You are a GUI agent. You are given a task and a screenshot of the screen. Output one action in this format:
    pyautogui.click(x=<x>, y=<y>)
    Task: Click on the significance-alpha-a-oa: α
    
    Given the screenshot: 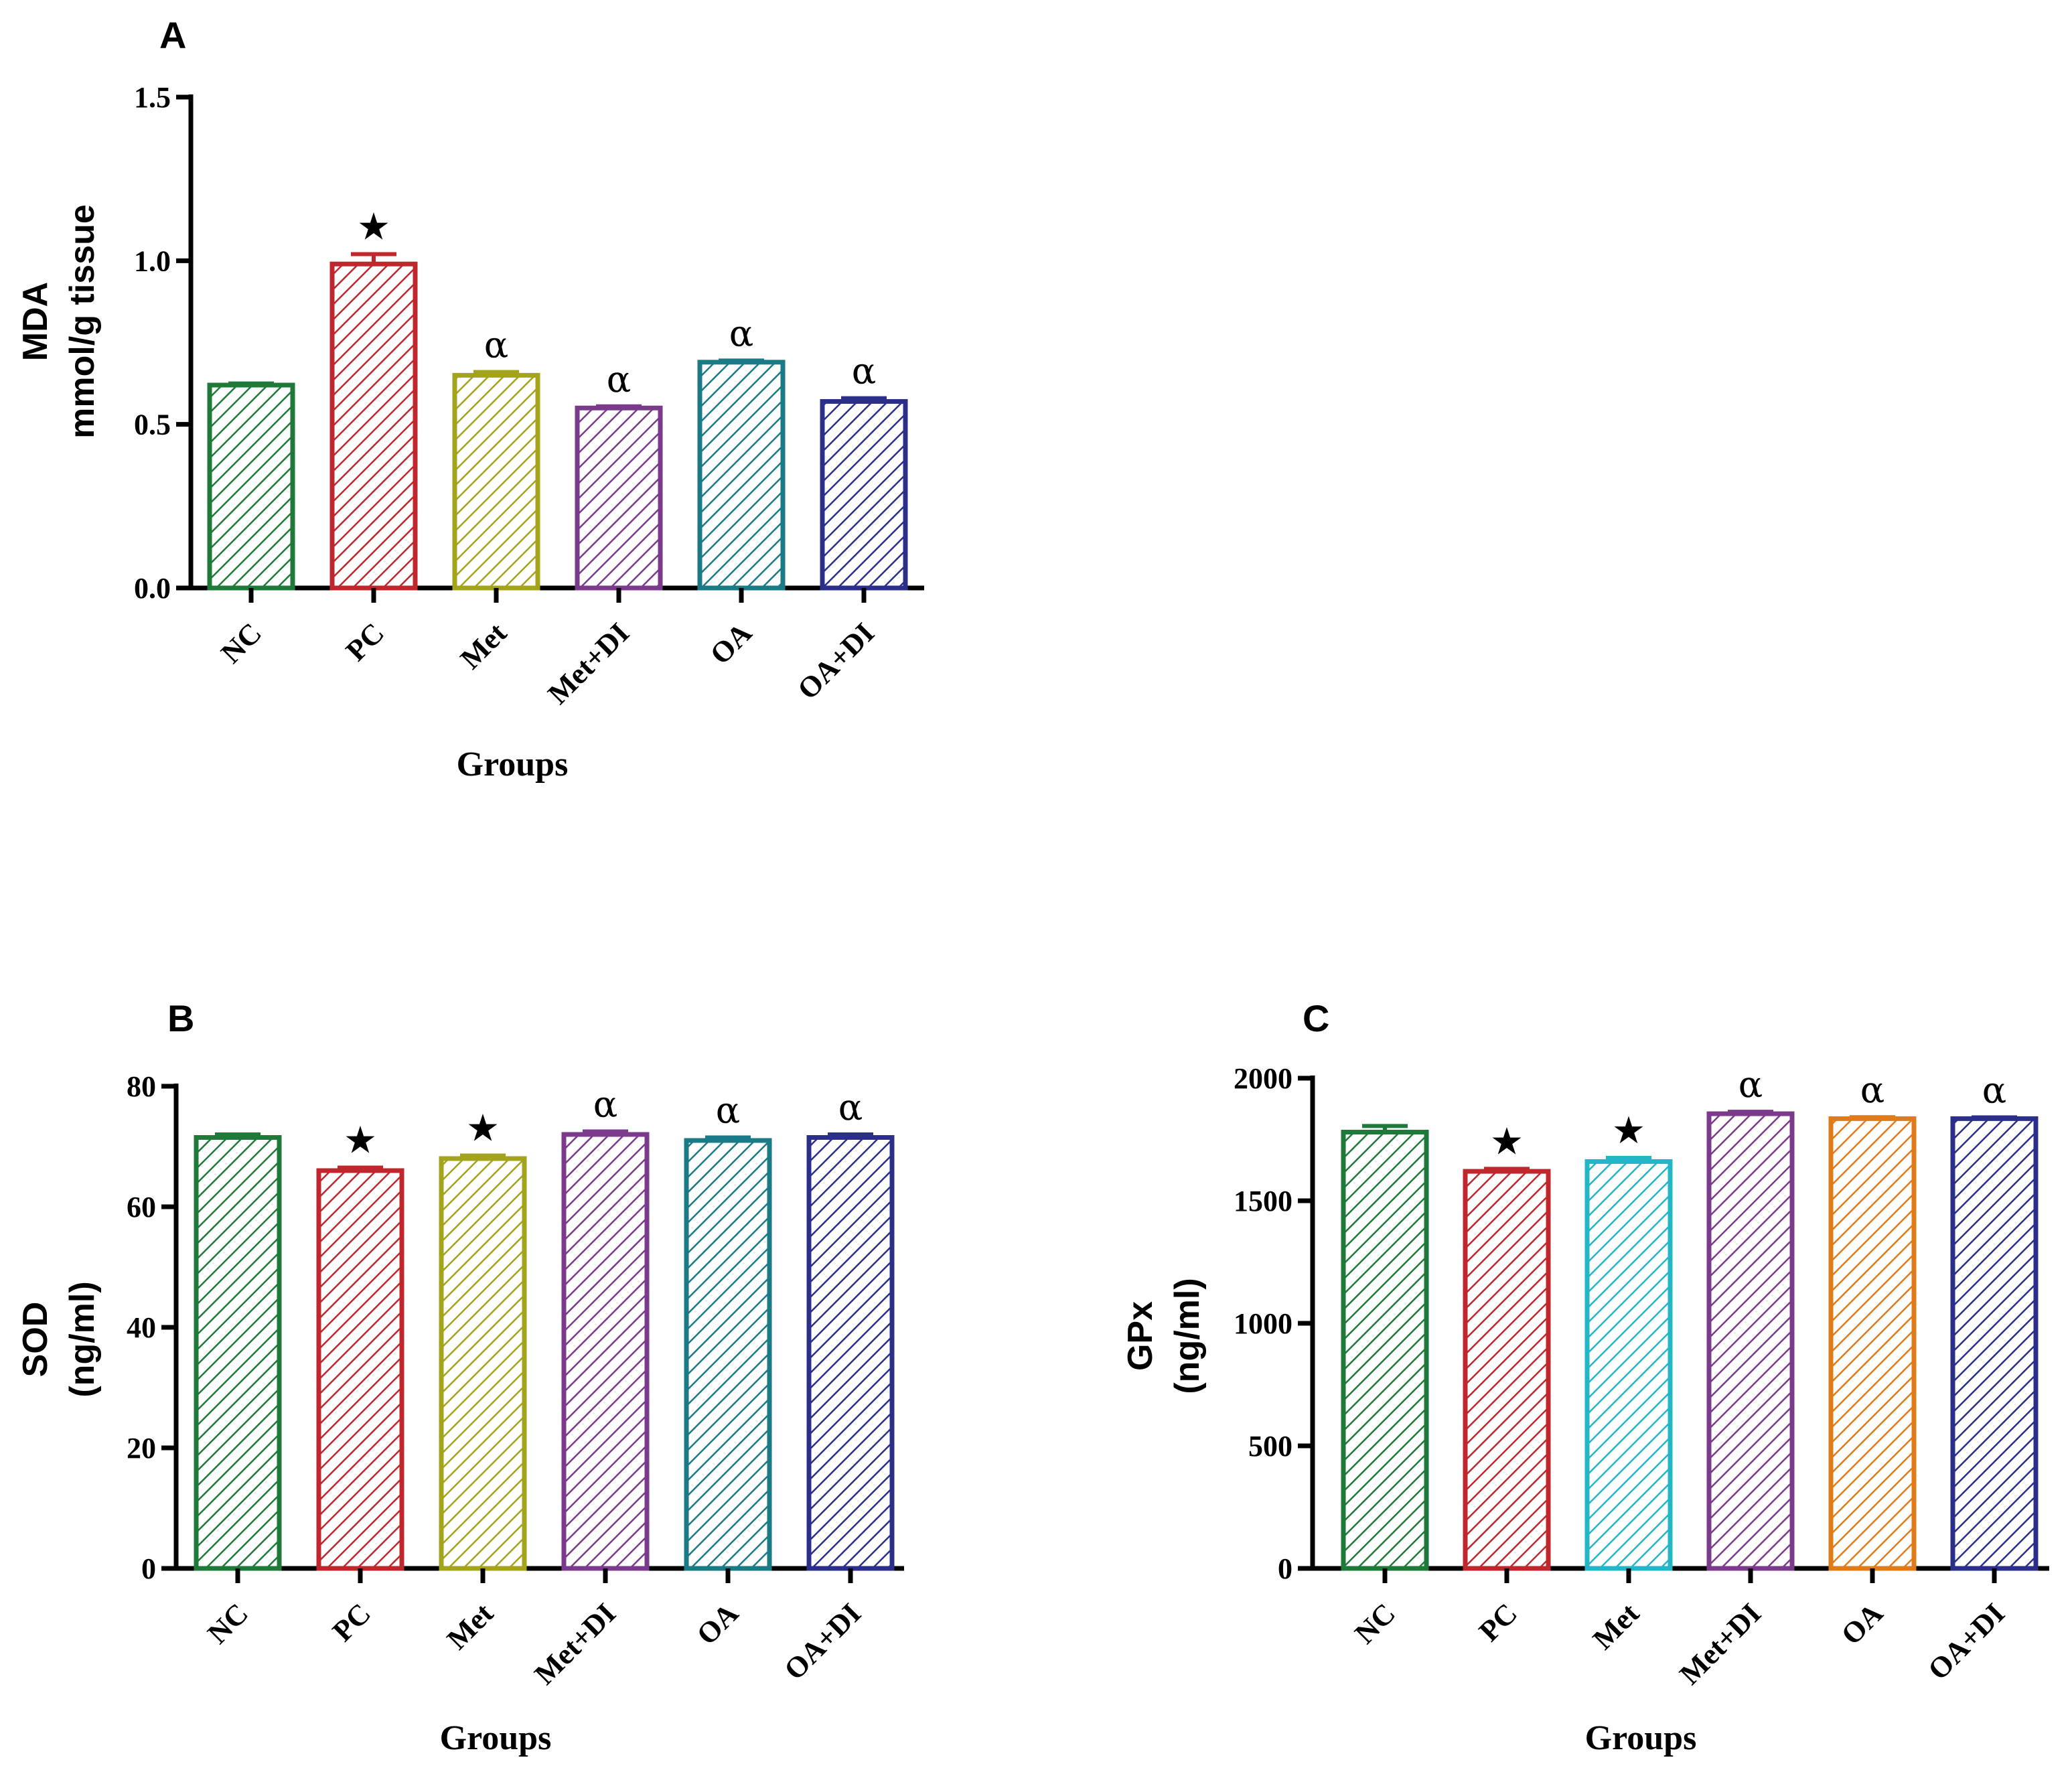 What is the action you would take?
    pyautogui.click(x=741, y=333)
    